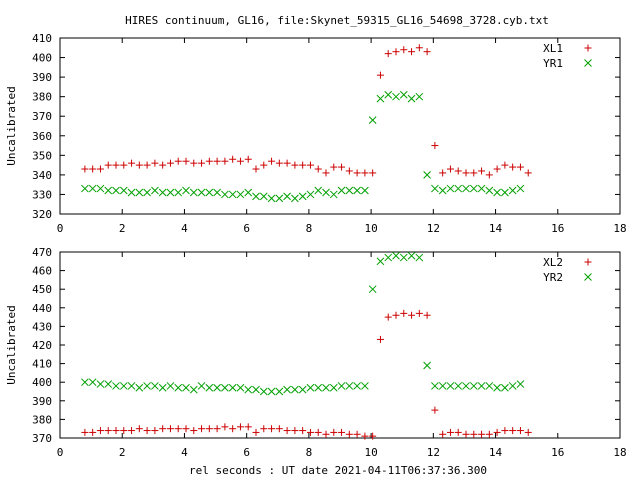  Describe the element at coordinates (42, 326) in the screenshot. I see `y-tick-label: 430` at that location.